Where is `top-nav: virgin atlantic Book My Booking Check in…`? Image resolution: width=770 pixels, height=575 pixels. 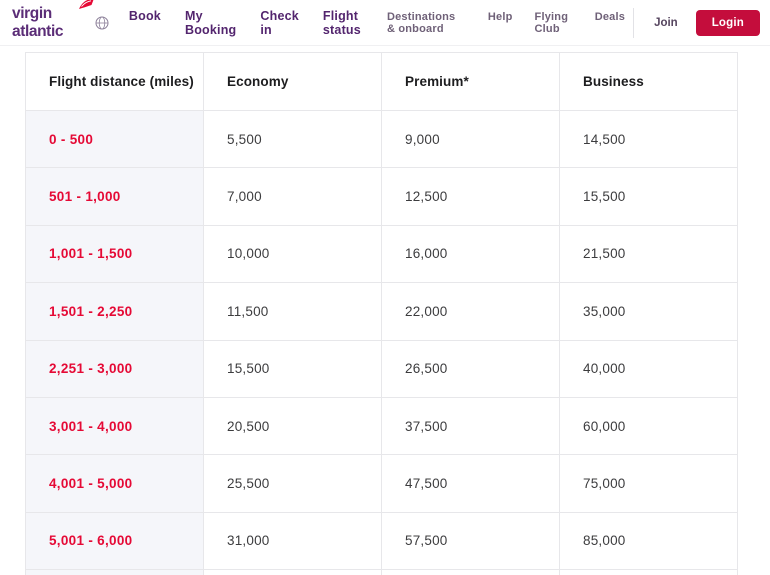 top-nav: virgin atlantic Book My Booking Check in… is located at coordinates (385, 23).